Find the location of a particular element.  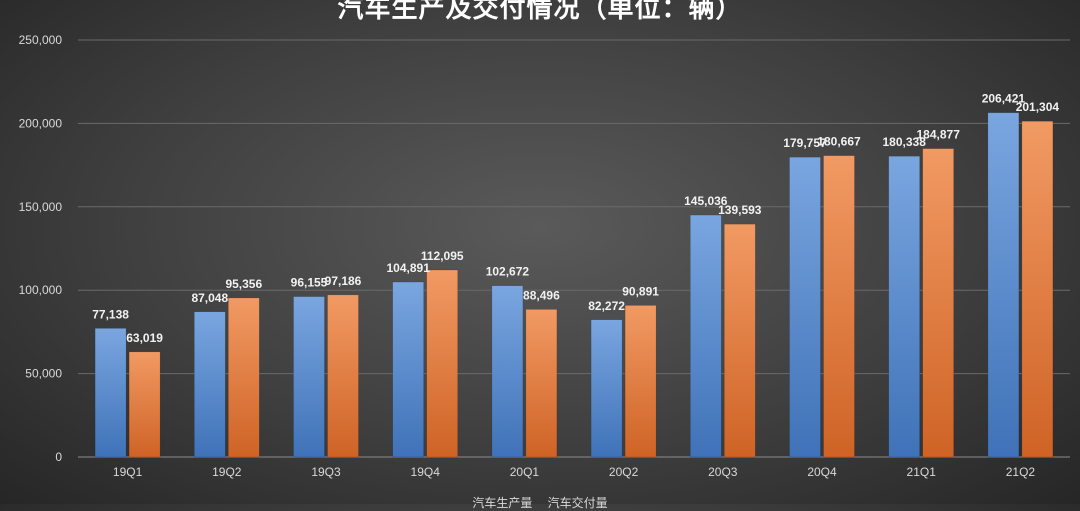

x-tick-label: 20Q1 is located at coordinates (525, 472).